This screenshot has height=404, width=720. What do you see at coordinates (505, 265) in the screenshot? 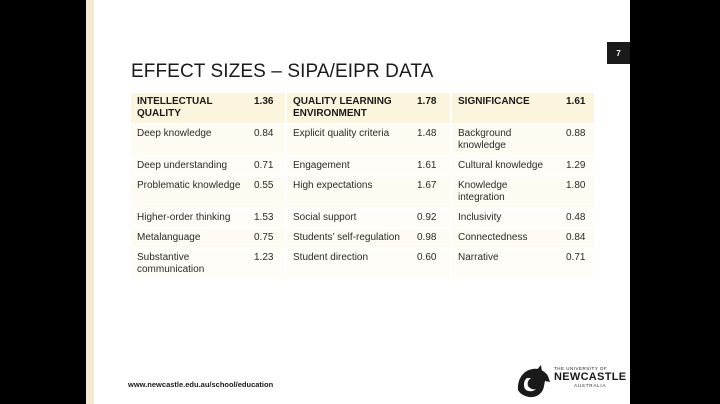
I see `cell-label: Narrative` at bounding box center [505, 265].